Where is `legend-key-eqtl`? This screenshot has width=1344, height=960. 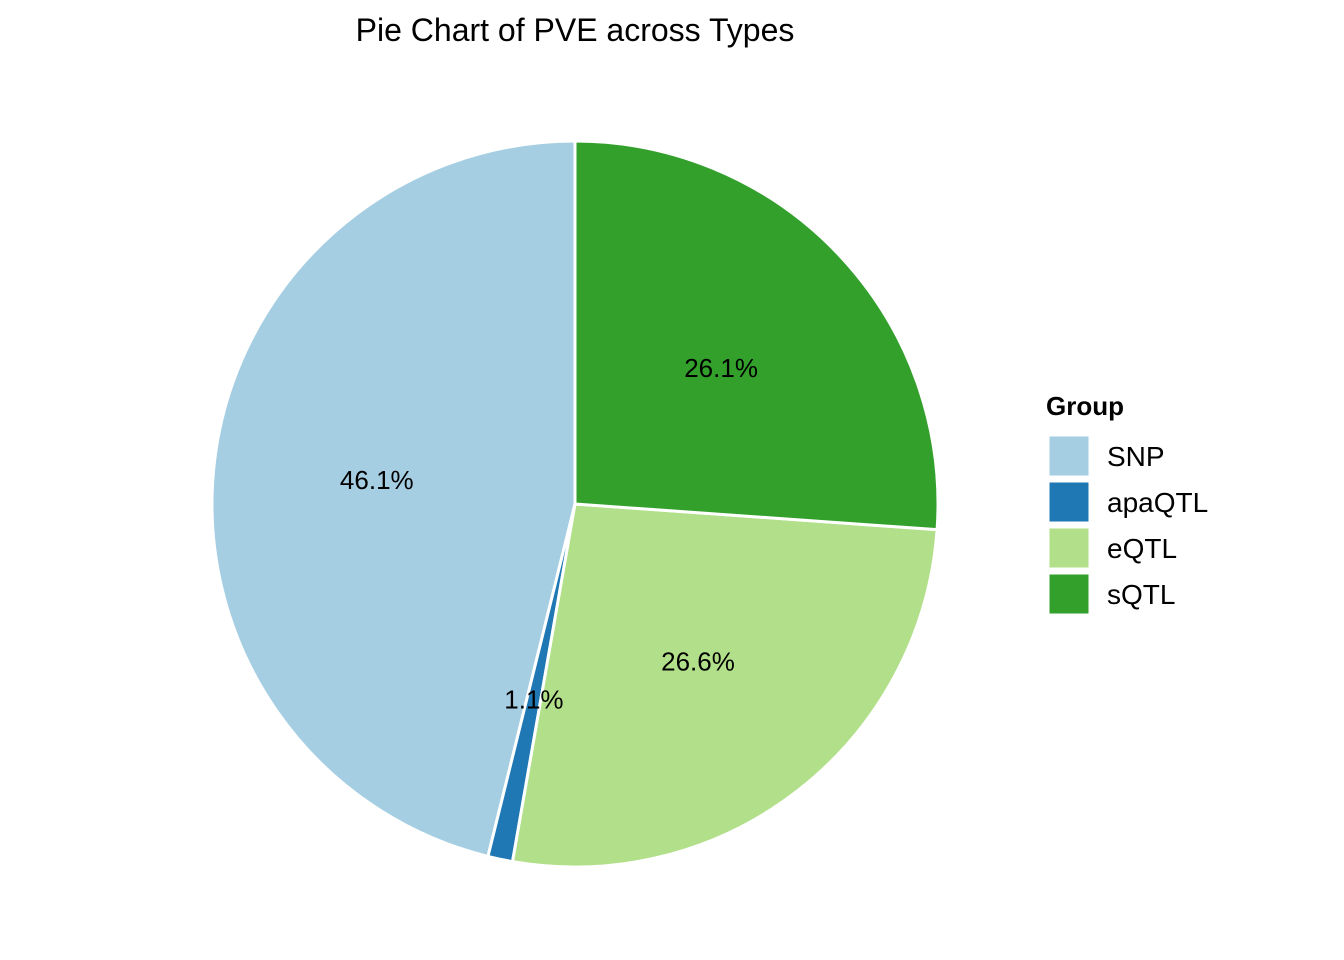
legend-key-eqtl is located at coordinates (1069, 548).